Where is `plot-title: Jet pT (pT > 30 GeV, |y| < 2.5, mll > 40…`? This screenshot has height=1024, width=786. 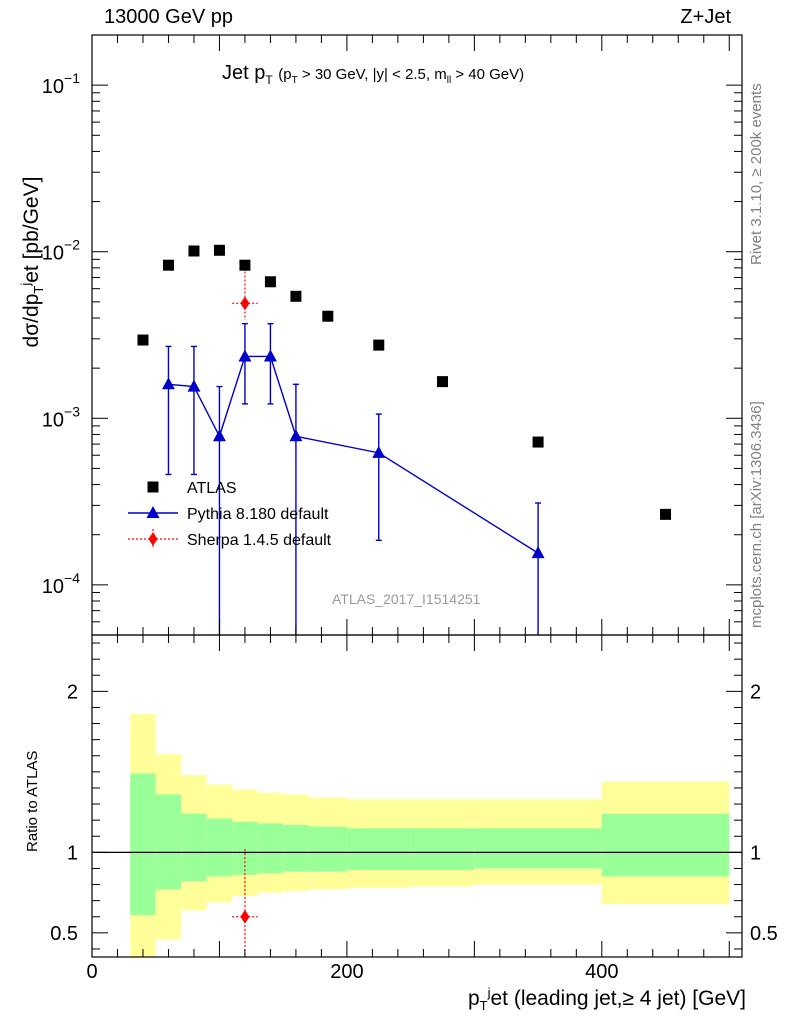 plot-title: Jet pT (pT > 30 GeV, |y| < 2.5, mll > 40… is located at coordinates (373, 74).